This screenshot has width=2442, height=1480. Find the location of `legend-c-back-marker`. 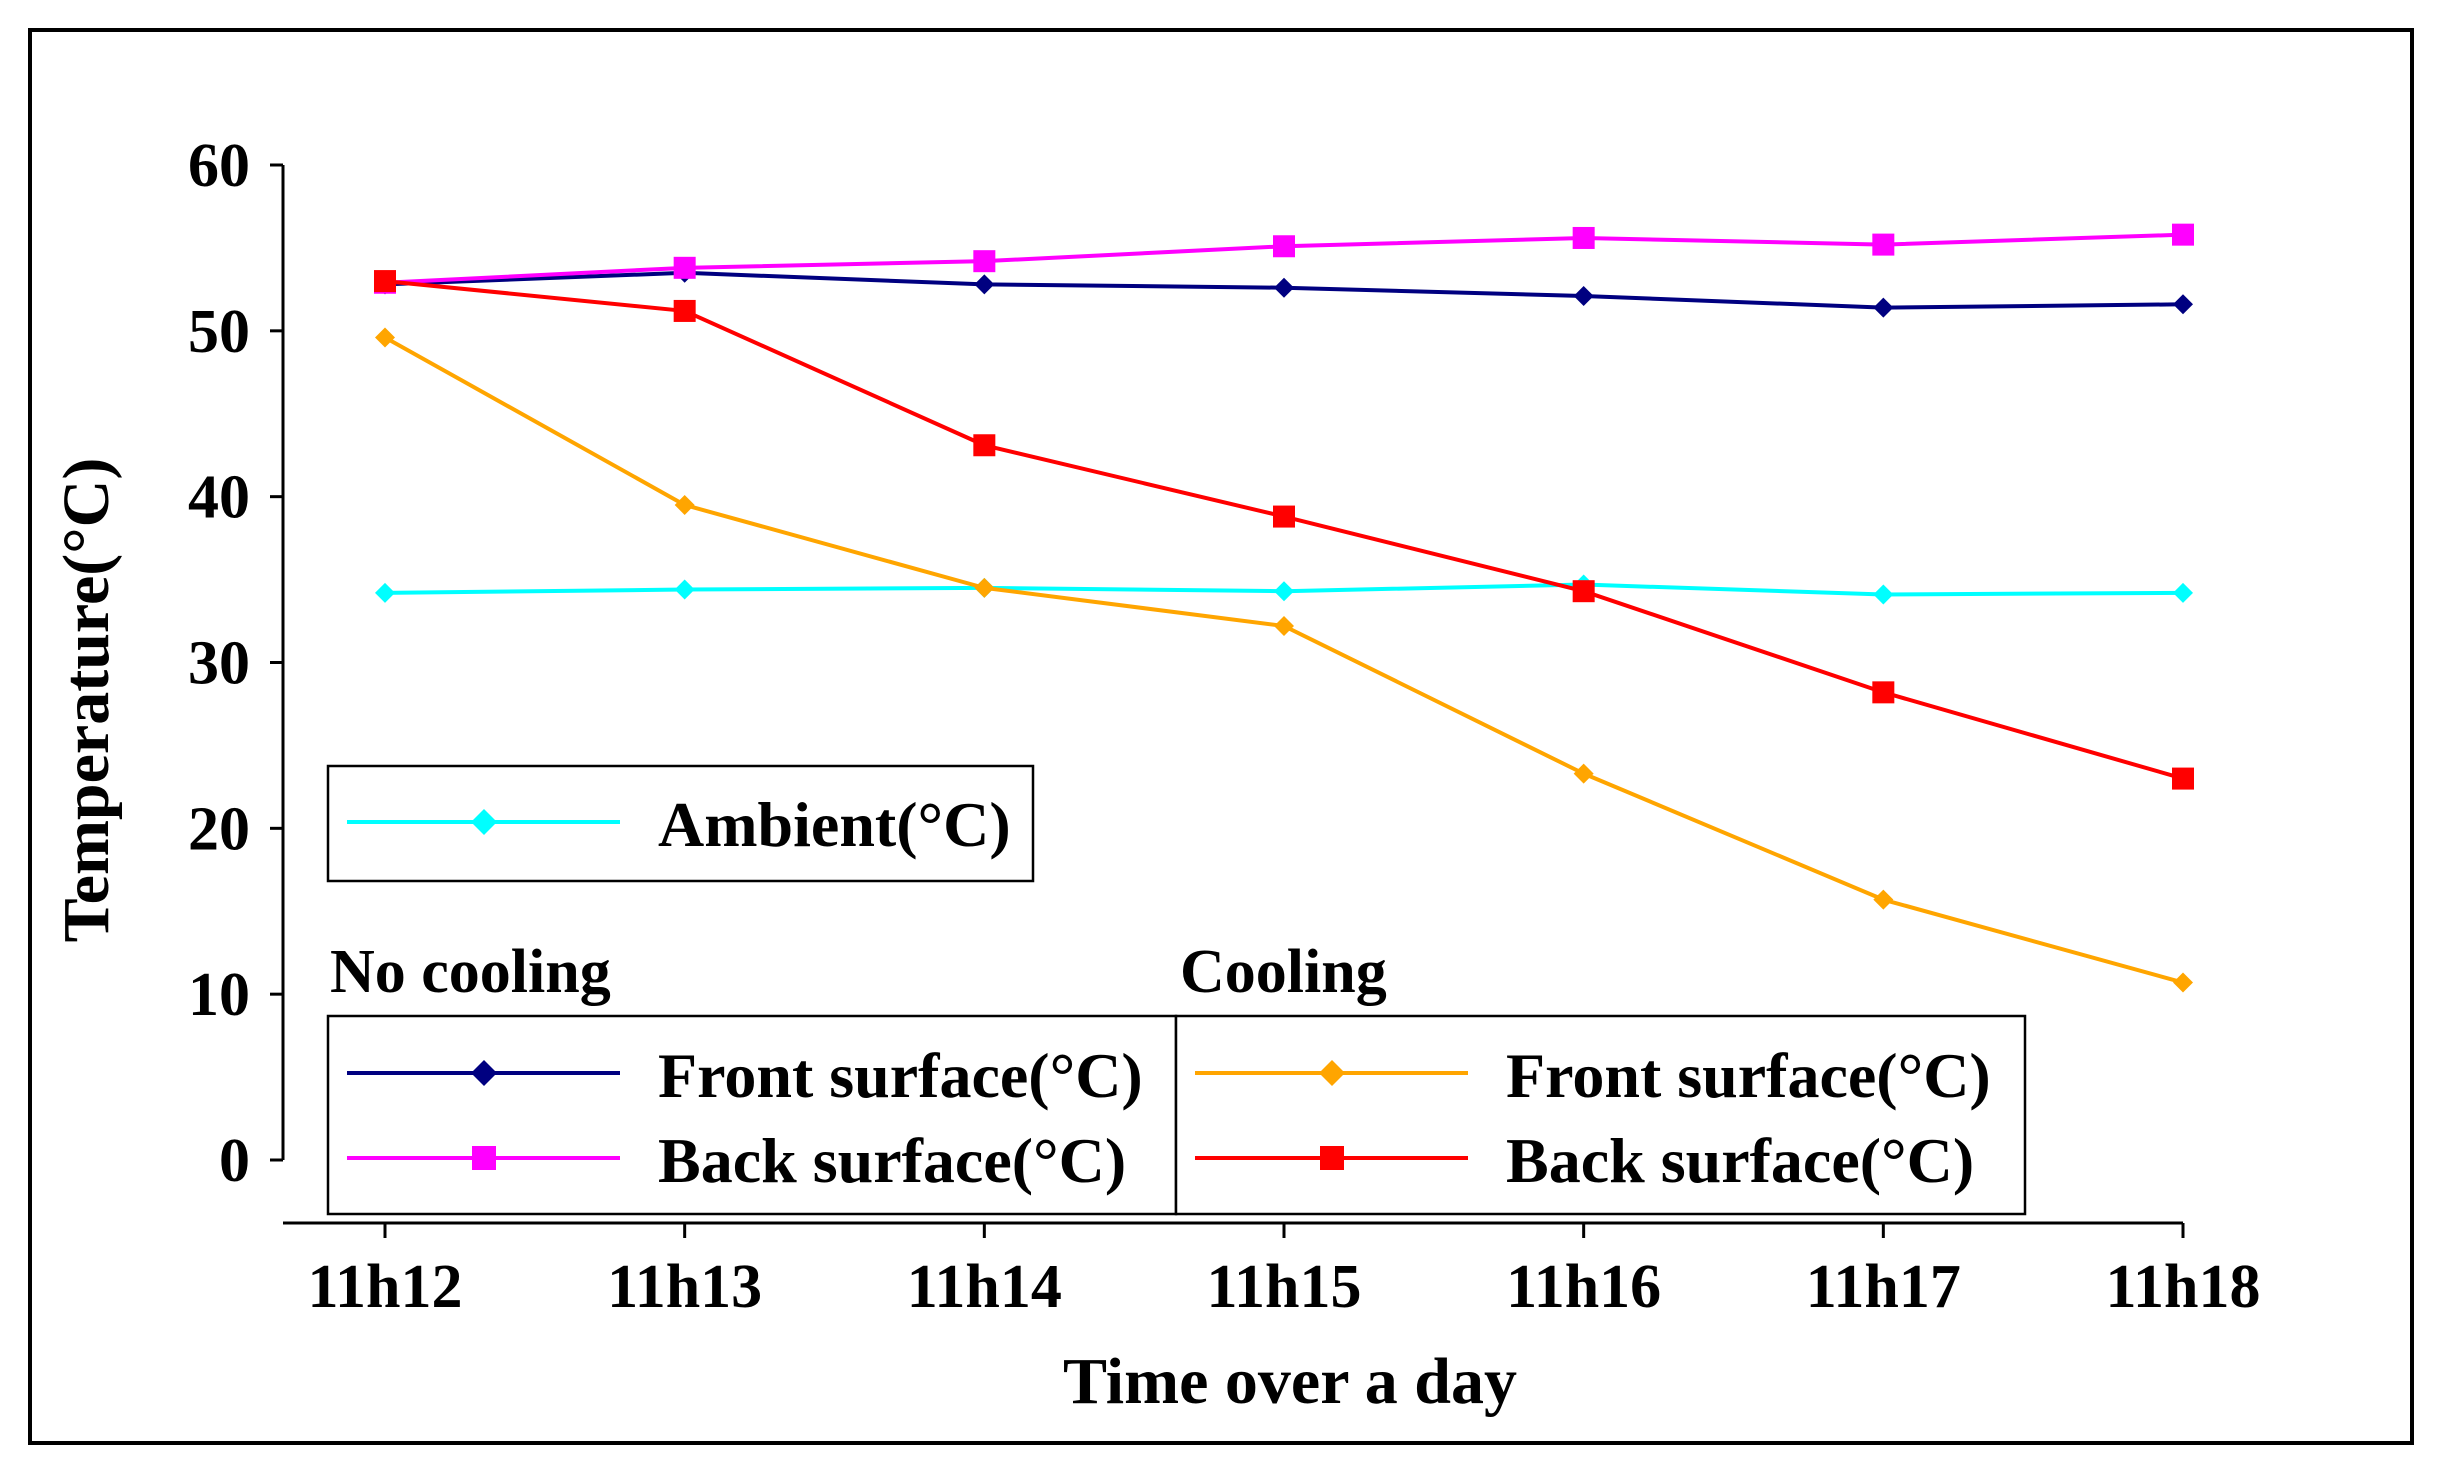

legend-c-back-marker is located at coordinates (1332, 1158).